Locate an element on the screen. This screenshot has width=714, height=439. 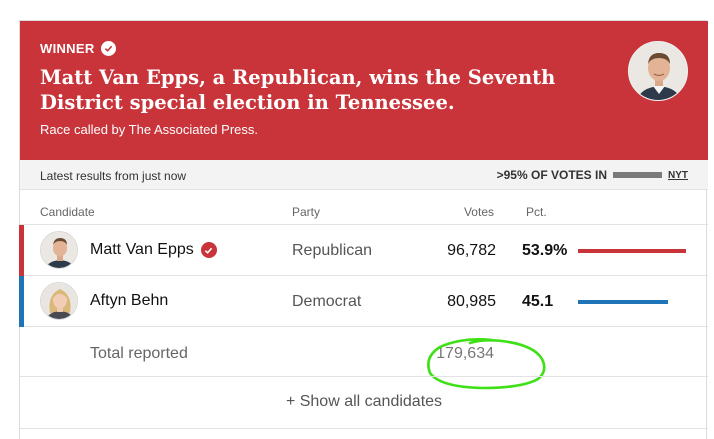
candidate-votes: 96,782 is located at coordinates (471, 250).